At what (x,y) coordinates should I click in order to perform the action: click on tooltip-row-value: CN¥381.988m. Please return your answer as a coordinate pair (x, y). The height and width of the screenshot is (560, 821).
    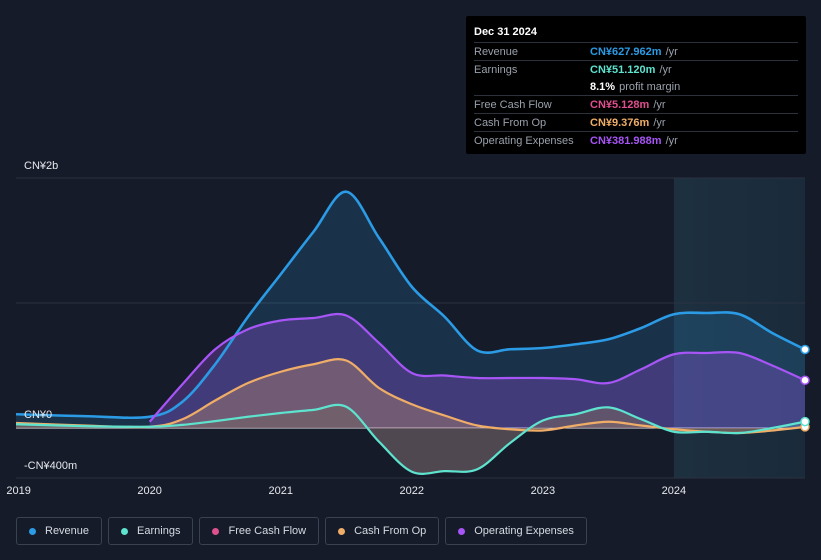
    Looking at the image, I should click on (626, 140).